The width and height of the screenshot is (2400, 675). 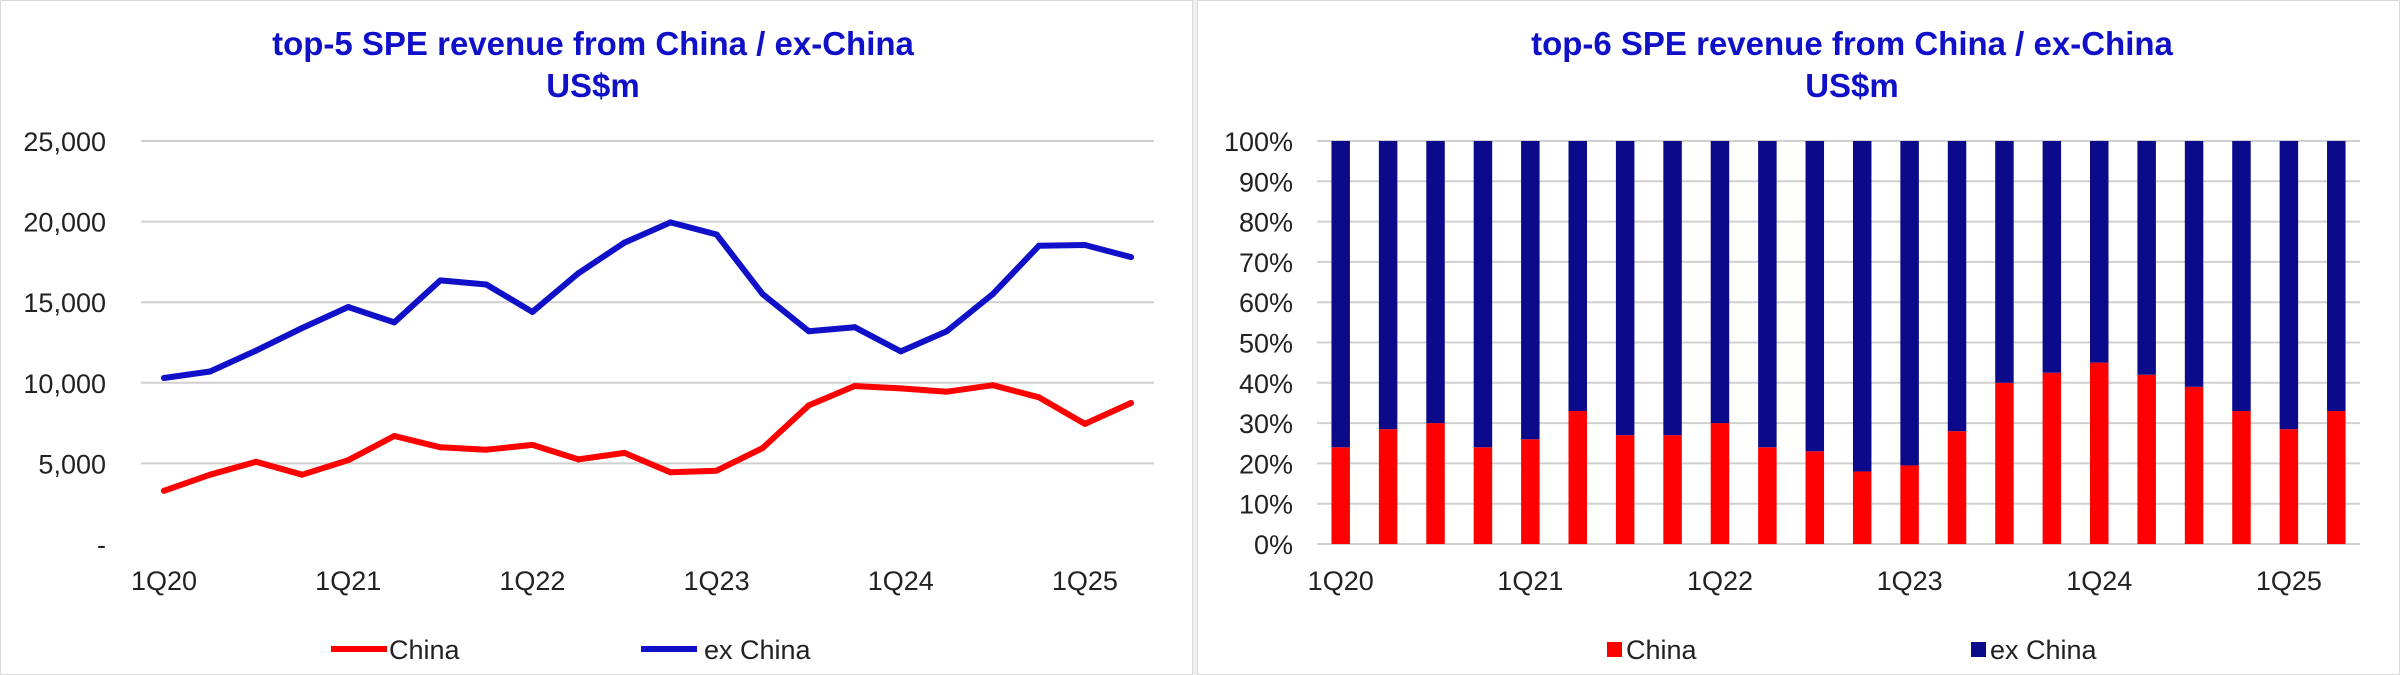 I want to click on chart-title: top-6 SPE revenue from China / ex-China, so click(x=1852, y=43).